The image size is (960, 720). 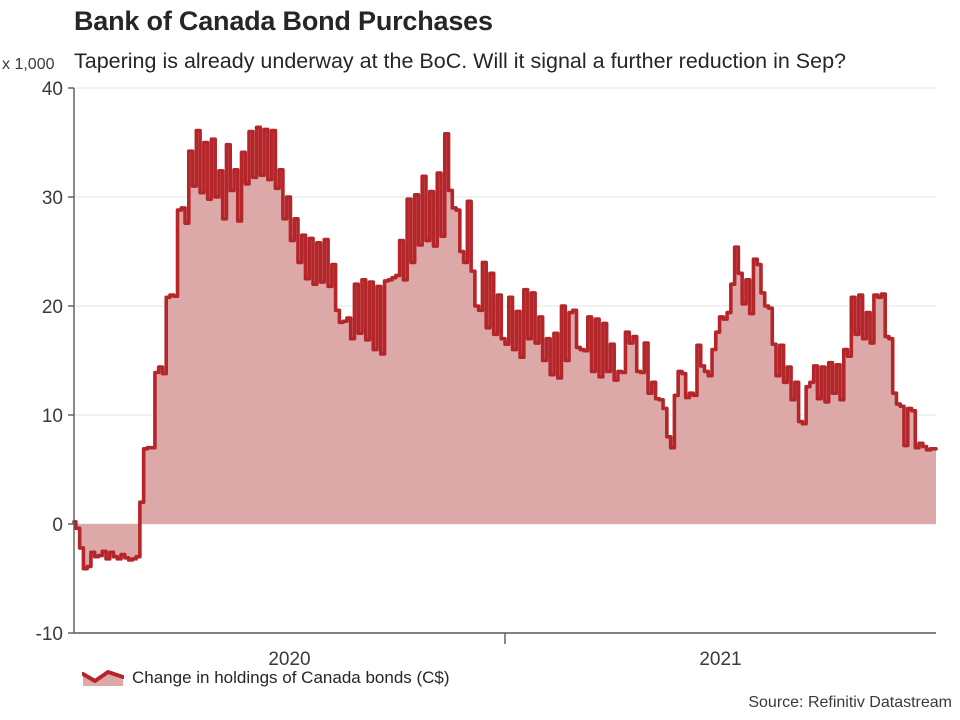 I want to click on y-tick-label: -10, so click(x=49, y=634).